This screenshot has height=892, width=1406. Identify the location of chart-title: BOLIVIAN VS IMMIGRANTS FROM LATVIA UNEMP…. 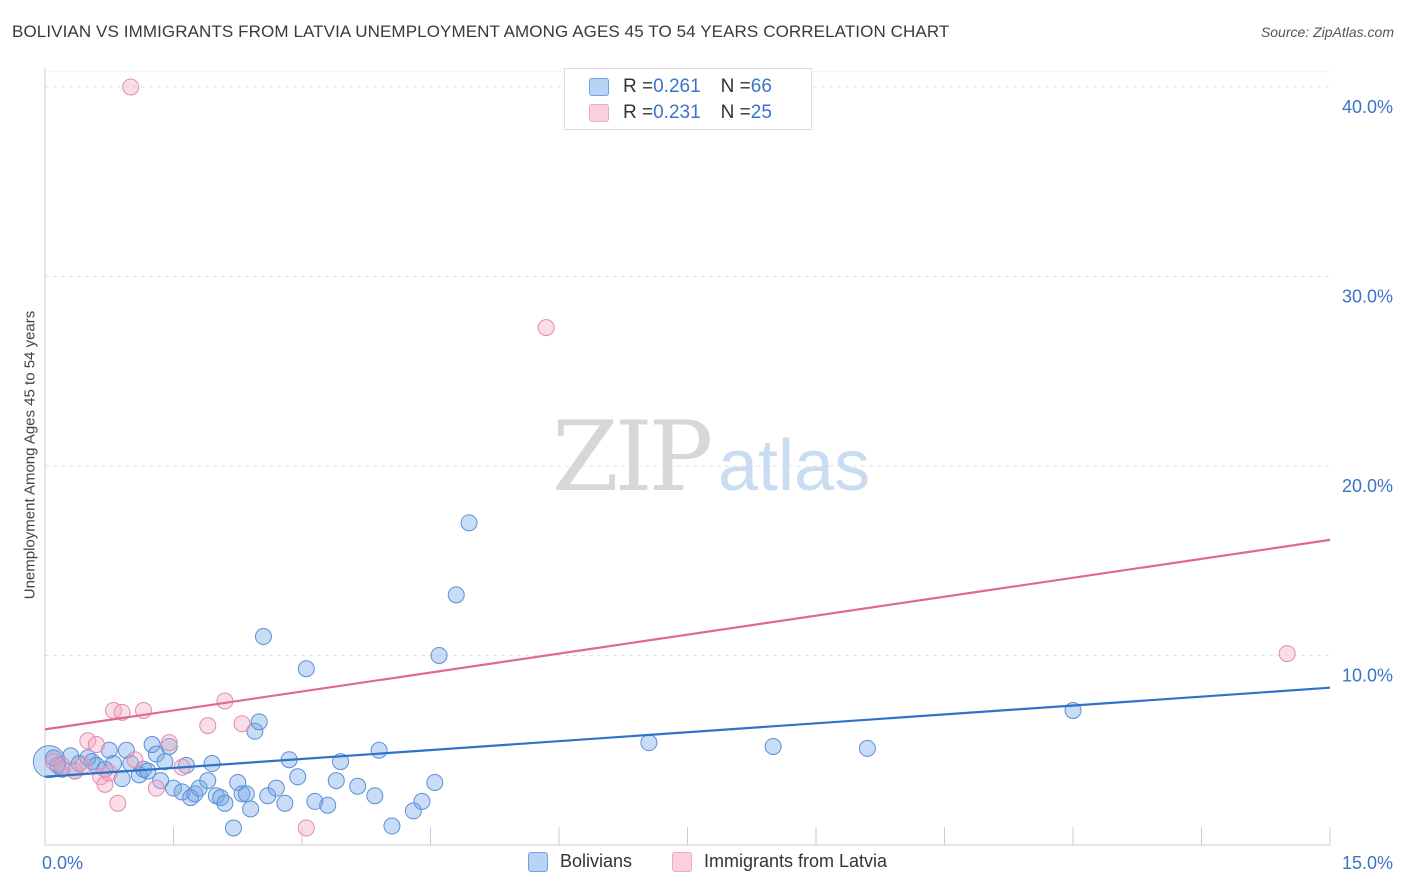
(481, 31).